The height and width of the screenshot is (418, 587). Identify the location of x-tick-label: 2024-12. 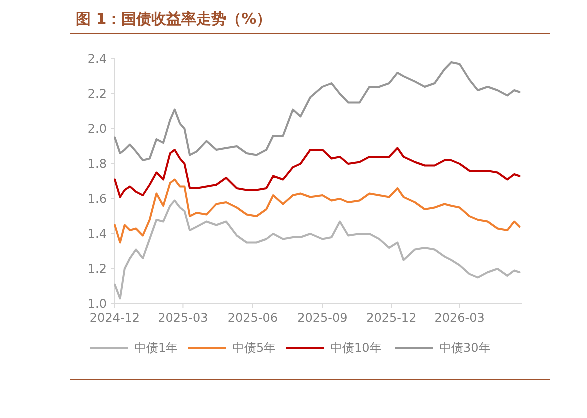
(115, 318).